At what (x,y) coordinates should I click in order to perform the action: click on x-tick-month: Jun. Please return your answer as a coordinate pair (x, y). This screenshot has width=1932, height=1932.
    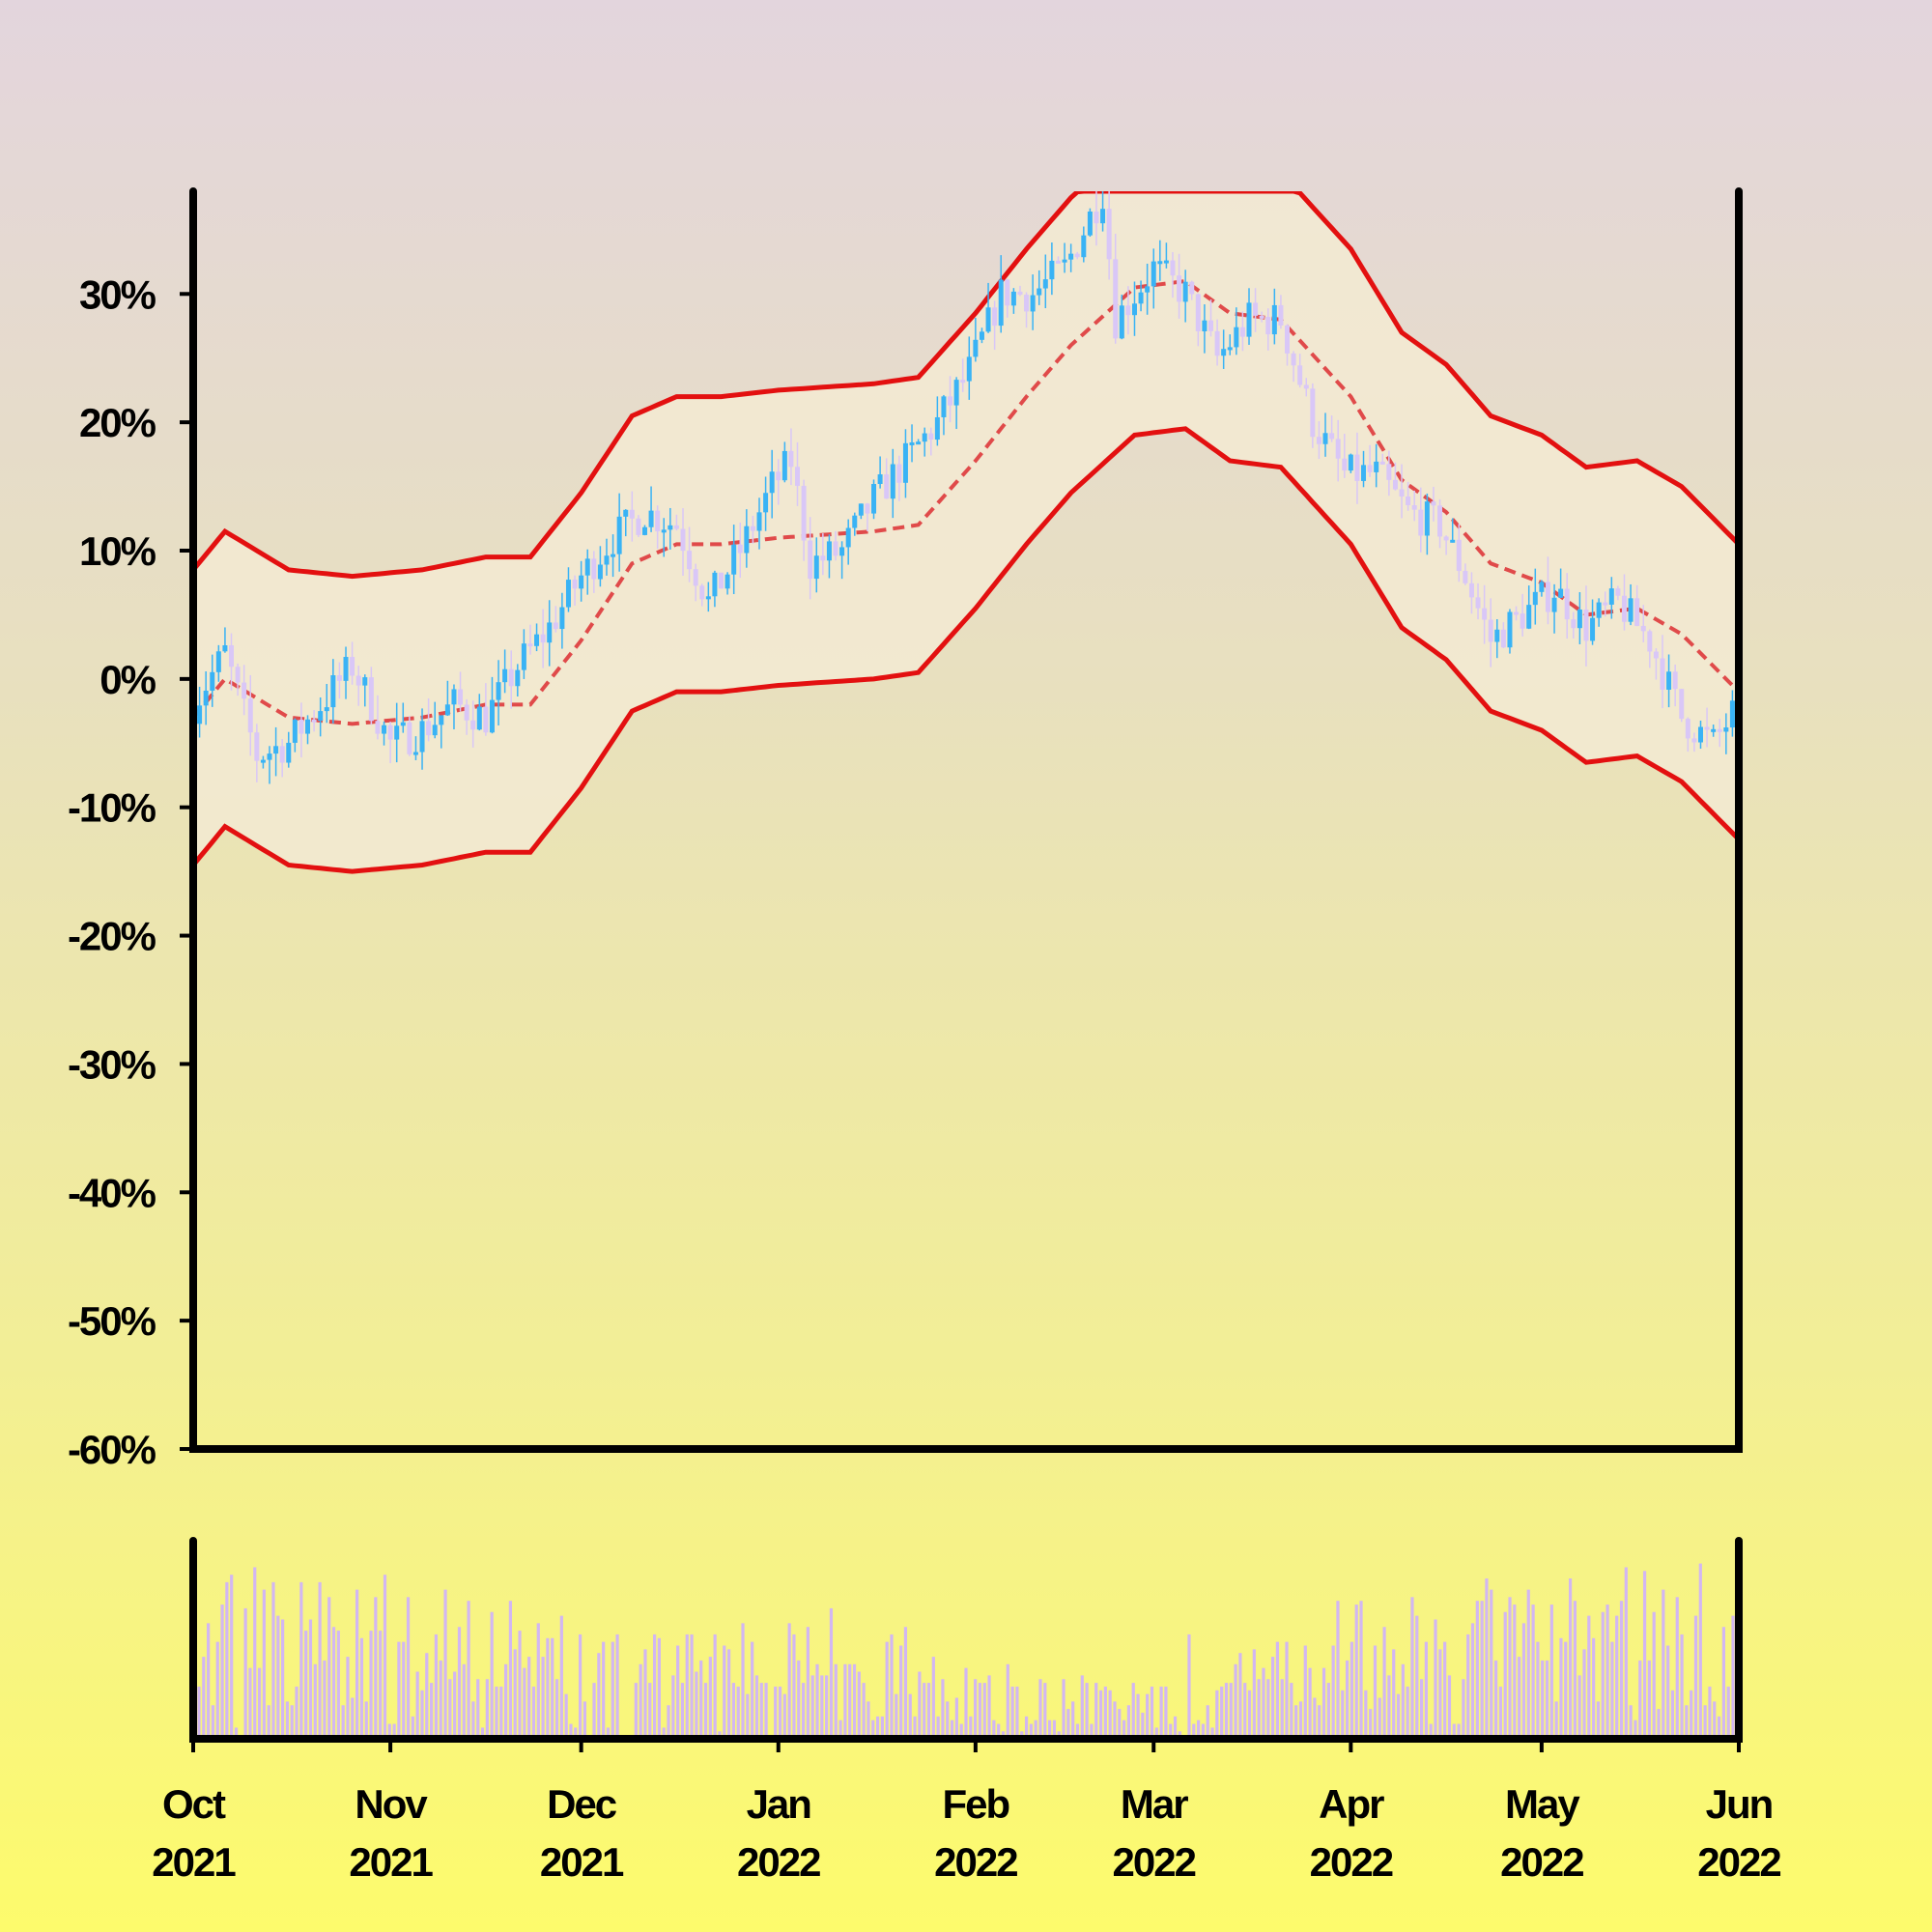
    Looking at the image, I should click on (1739, 1804).